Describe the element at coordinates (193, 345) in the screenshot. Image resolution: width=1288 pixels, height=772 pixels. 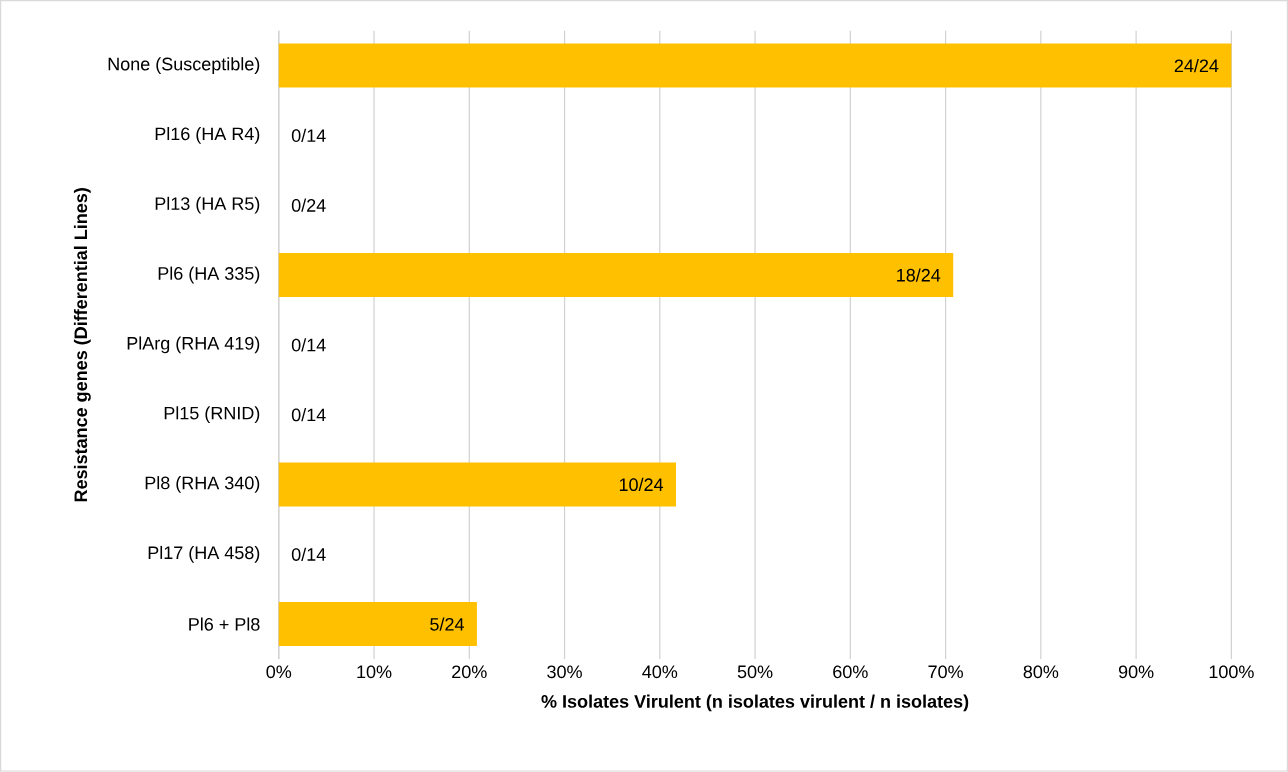
I see `y-tick-label: PlArg (RHA 419)` at that location.